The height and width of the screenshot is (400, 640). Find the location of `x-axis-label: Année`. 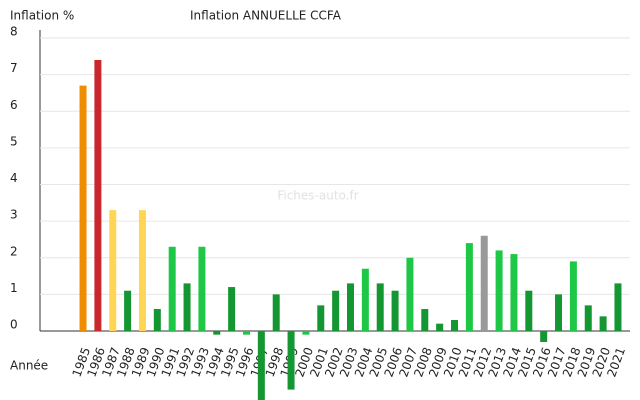

x-axis-label: Année is located at coordinates (29, 366).